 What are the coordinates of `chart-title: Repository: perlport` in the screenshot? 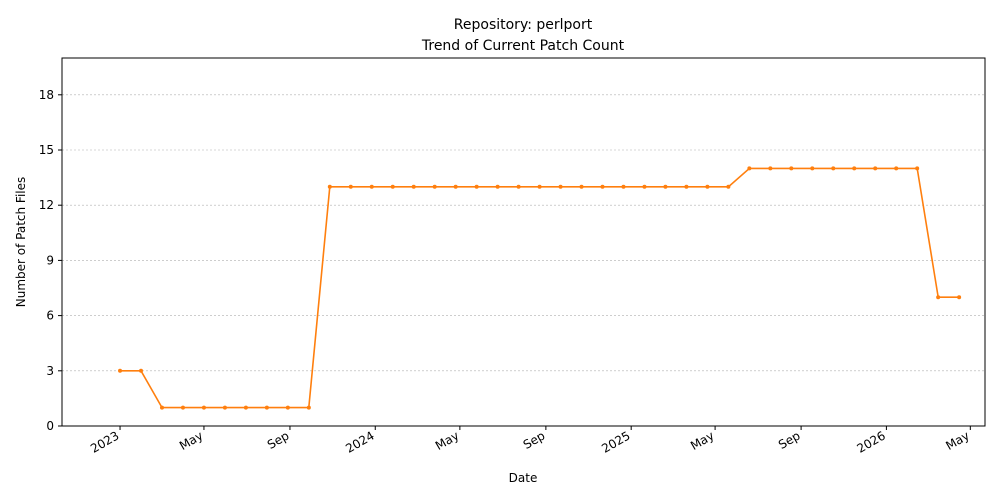 It's located at (523, 25).